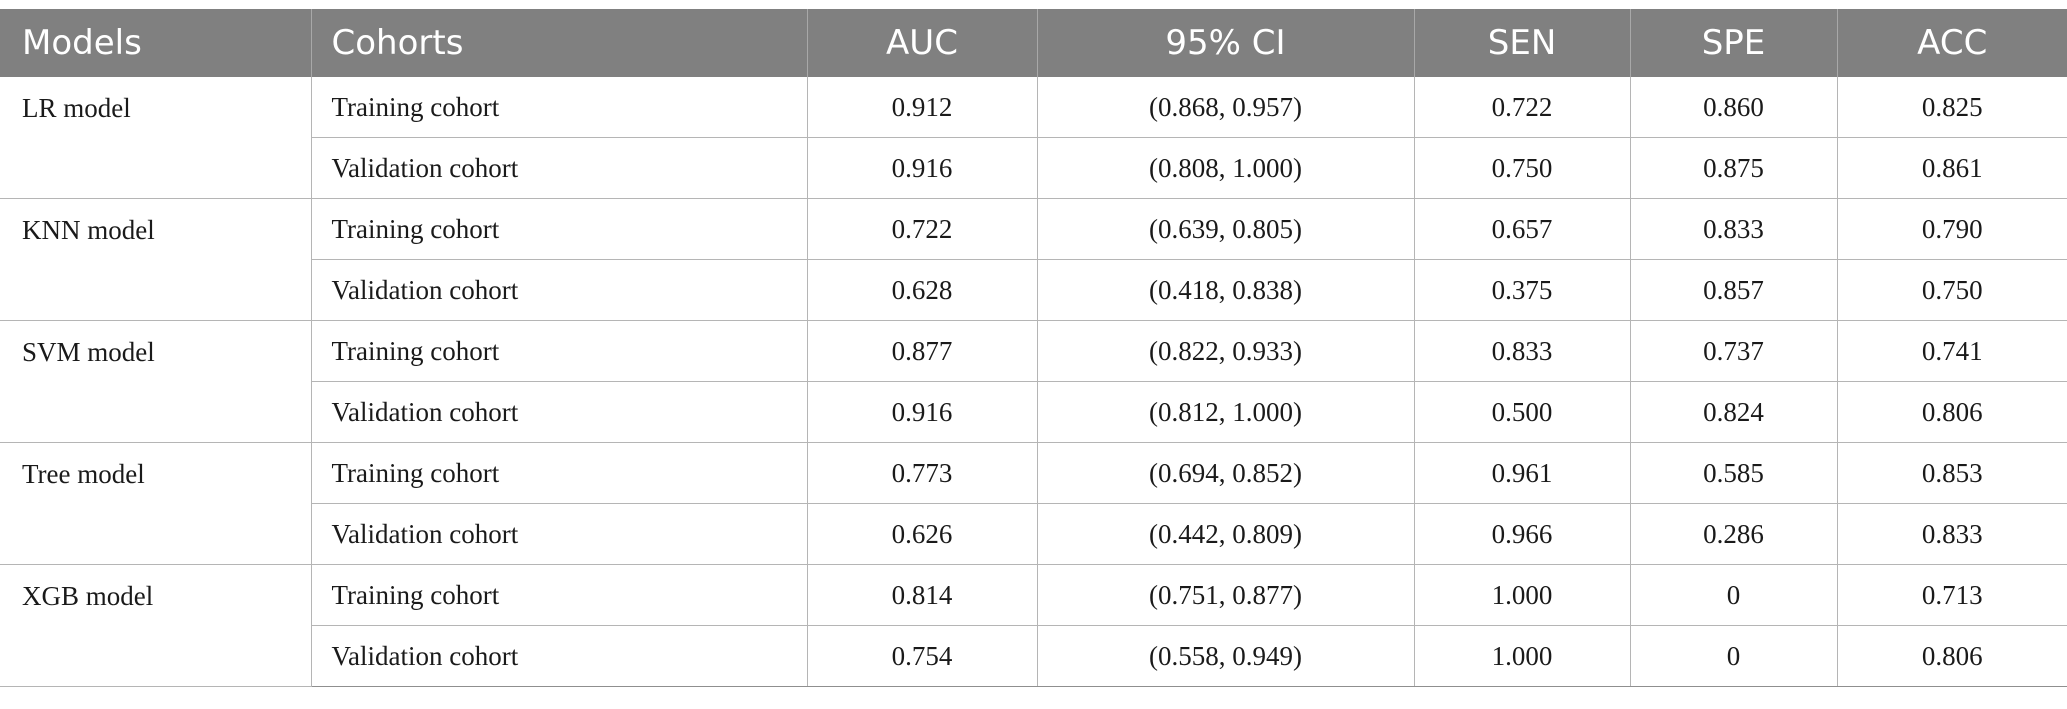  I want to click on auc-cell: 0.628, so click(922, 290).